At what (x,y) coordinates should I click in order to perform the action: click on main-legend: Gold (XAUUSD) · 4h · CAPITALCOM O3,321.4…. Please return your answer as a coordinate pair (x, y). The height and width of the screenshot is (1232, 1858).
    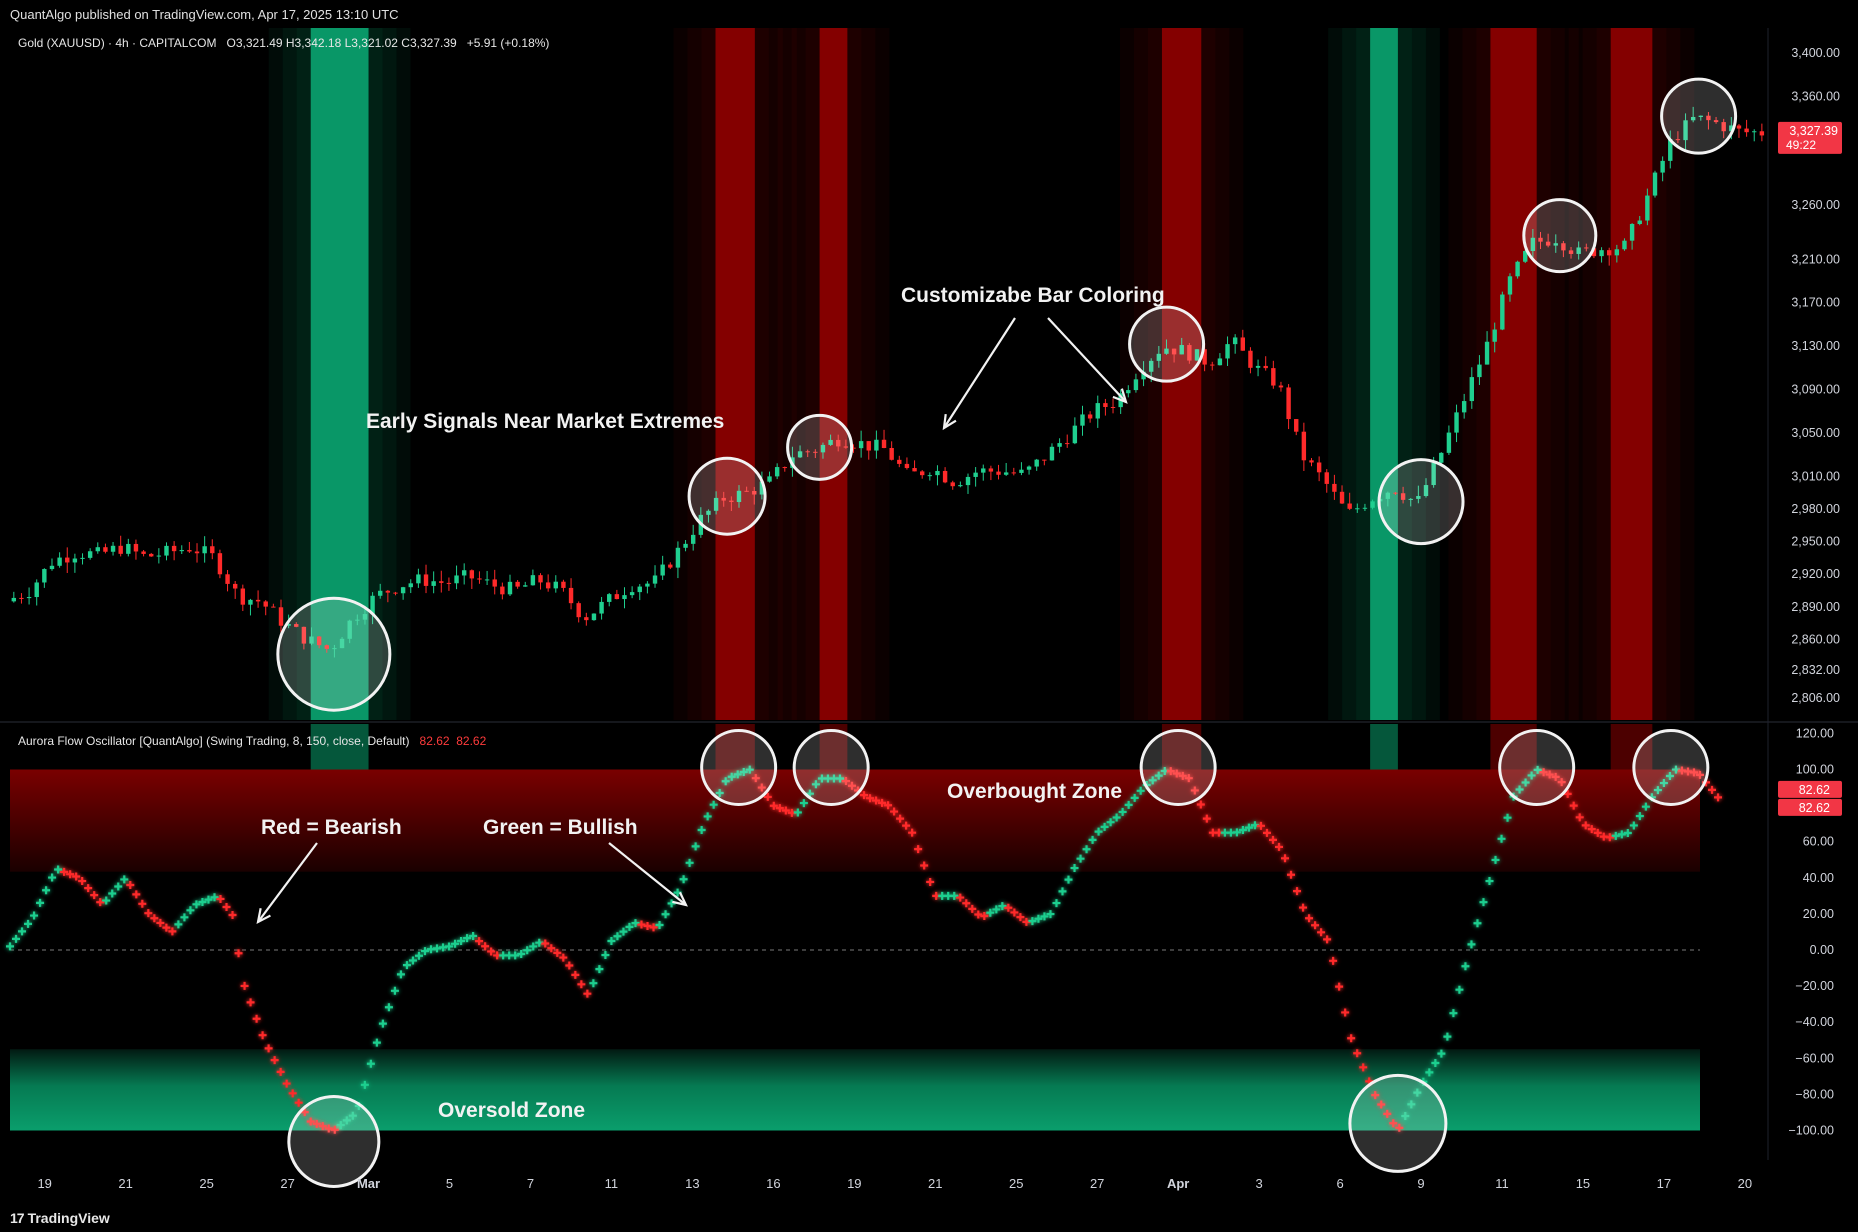
    Looking at the image, I should click on (283, 43).